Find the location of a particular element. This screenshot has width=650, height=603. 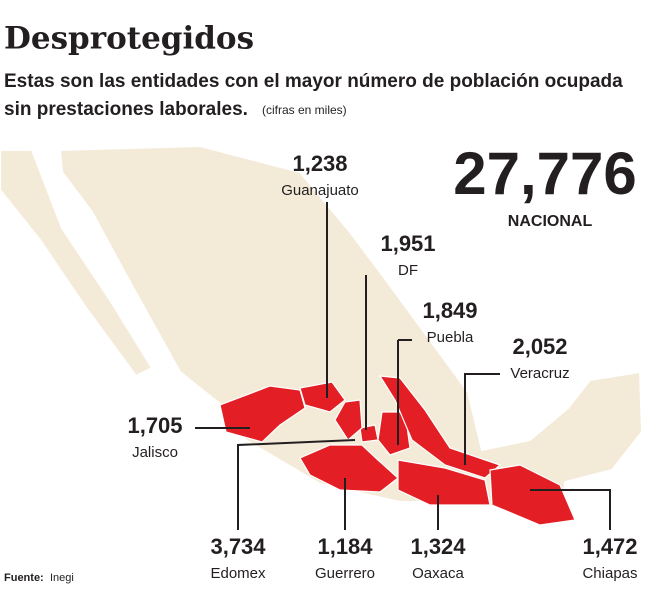

state-name: Guanajuato is located at coordinates (320, 190).